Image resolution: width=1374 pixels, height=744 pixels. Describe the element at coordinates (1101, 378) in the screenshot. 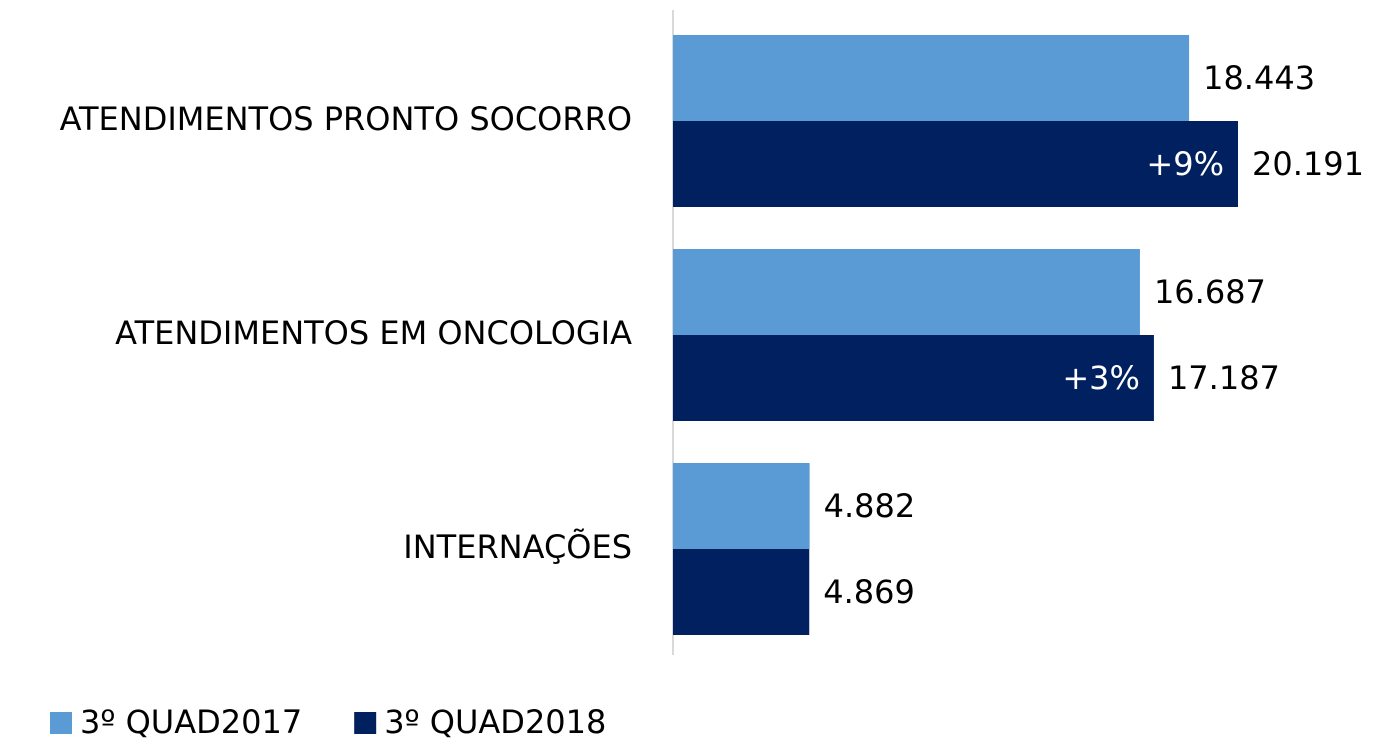

I see `annotation: +3%` at that location.